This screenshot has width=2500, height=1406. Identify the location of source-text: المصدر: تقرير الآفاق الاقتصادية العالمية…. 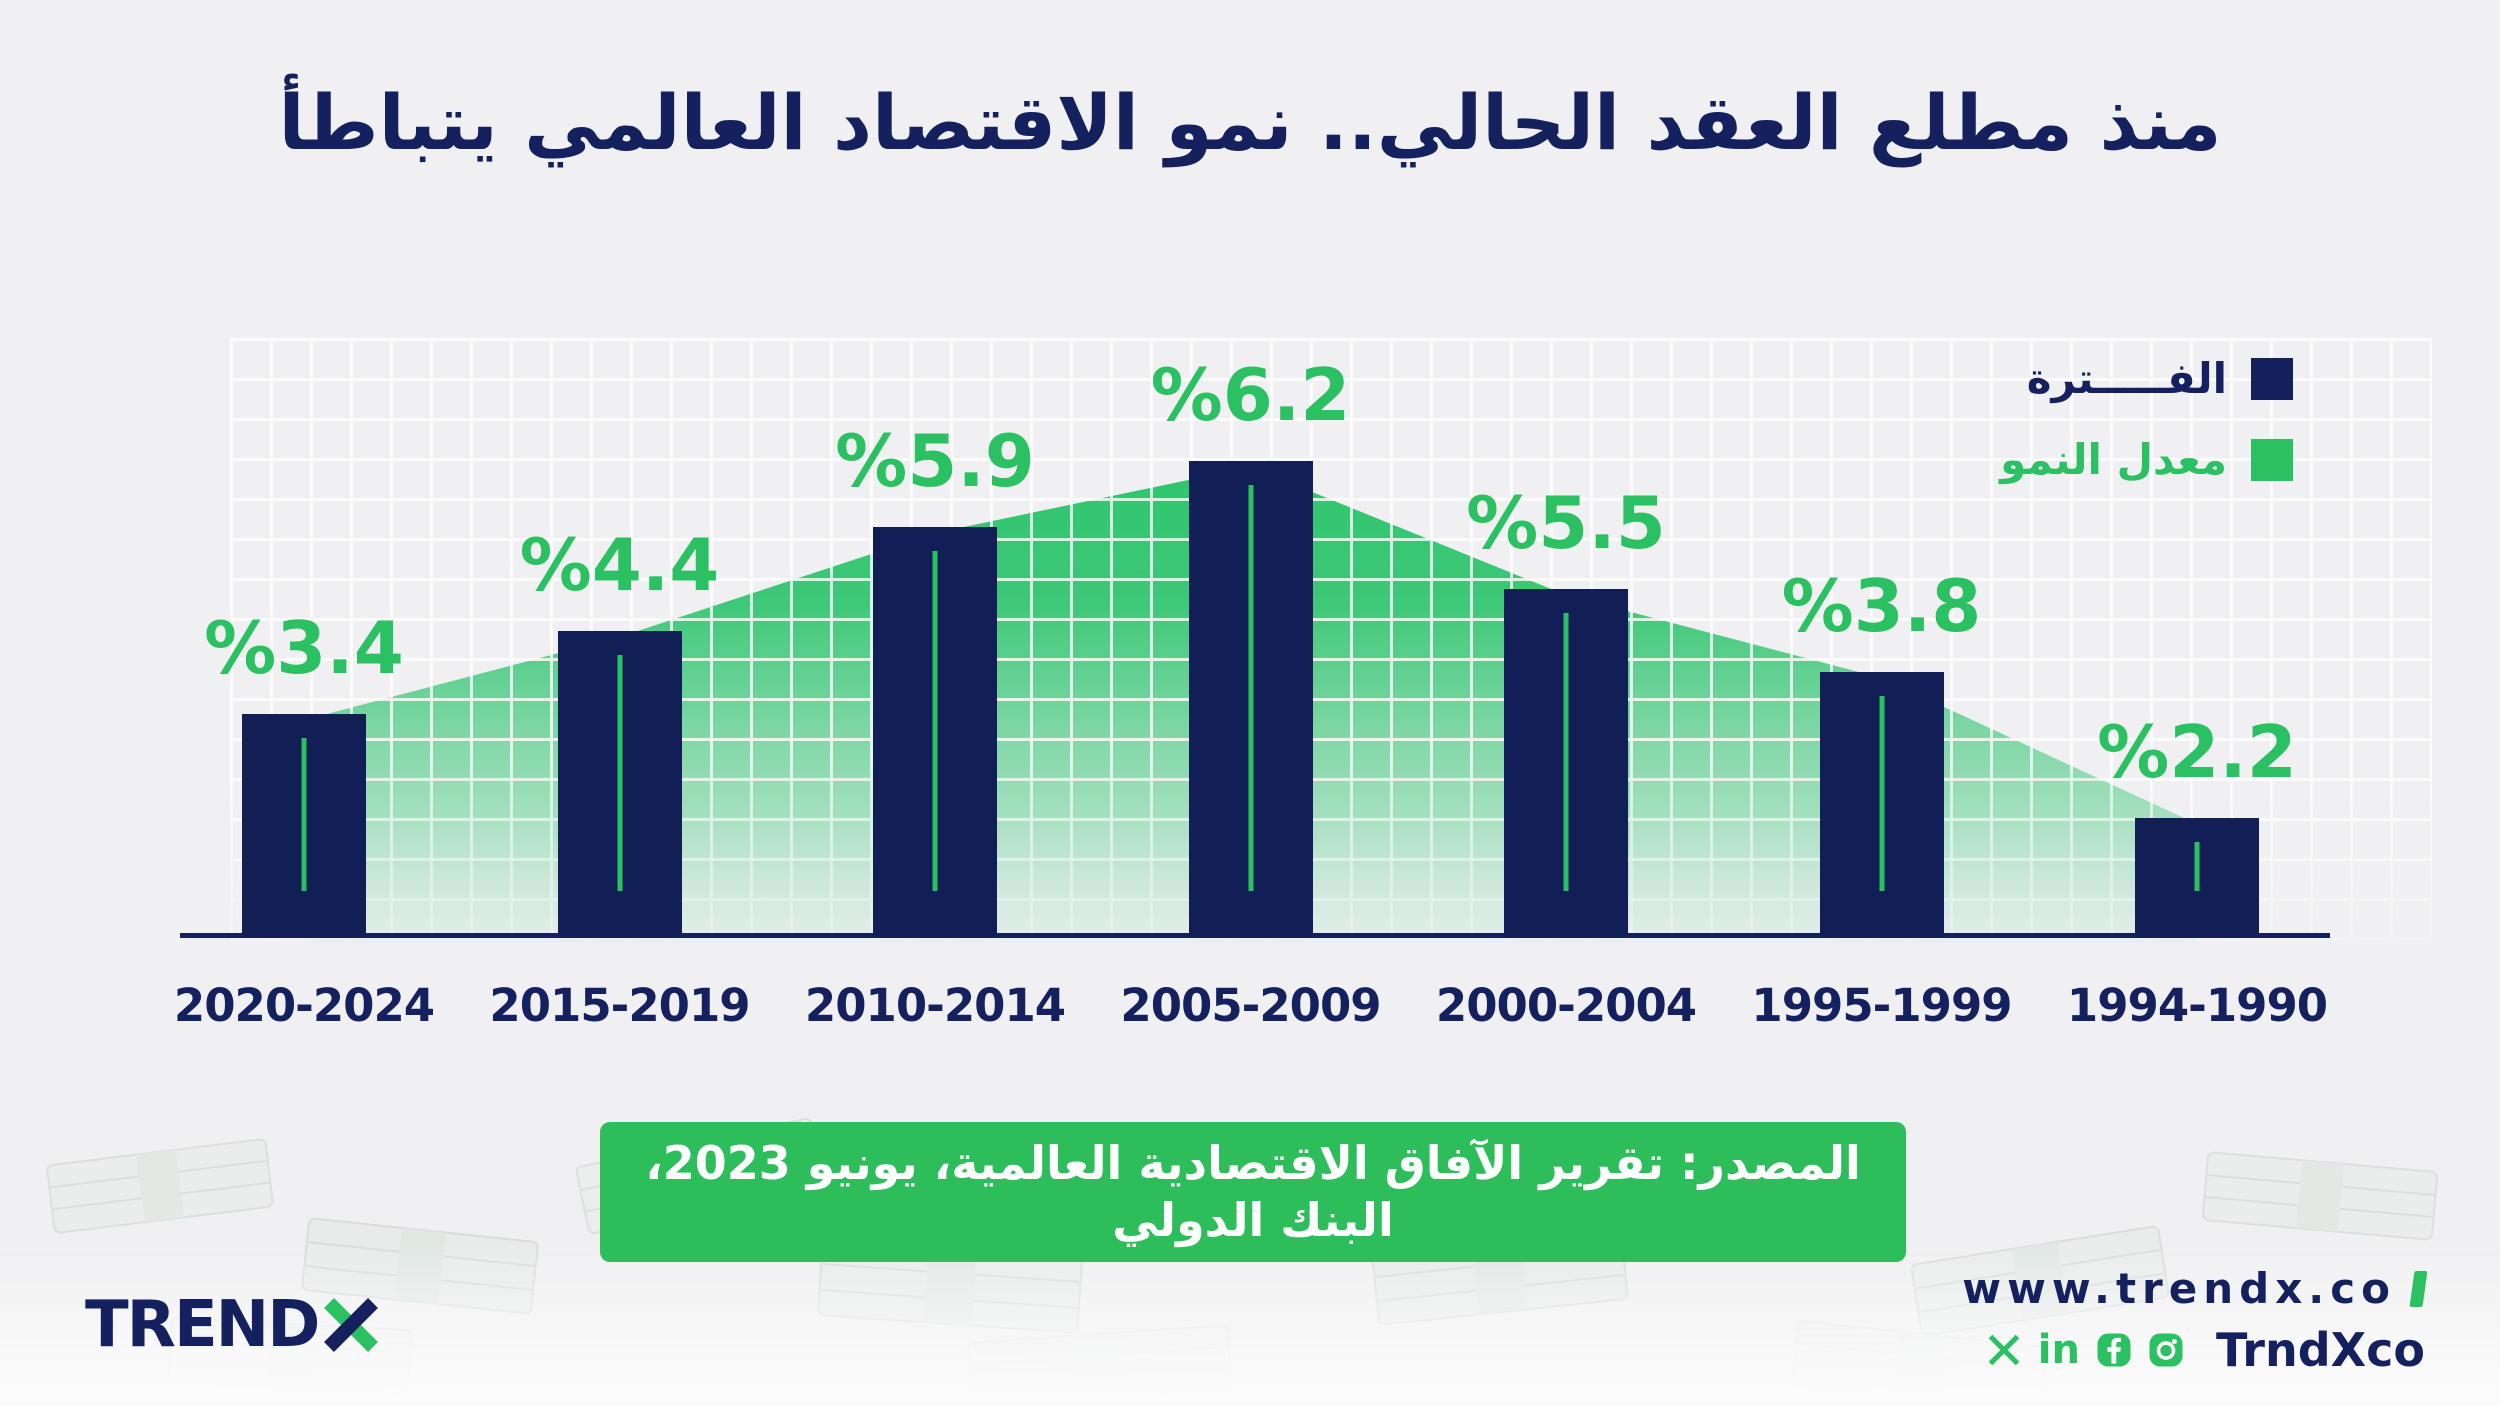
(1253, 1191).